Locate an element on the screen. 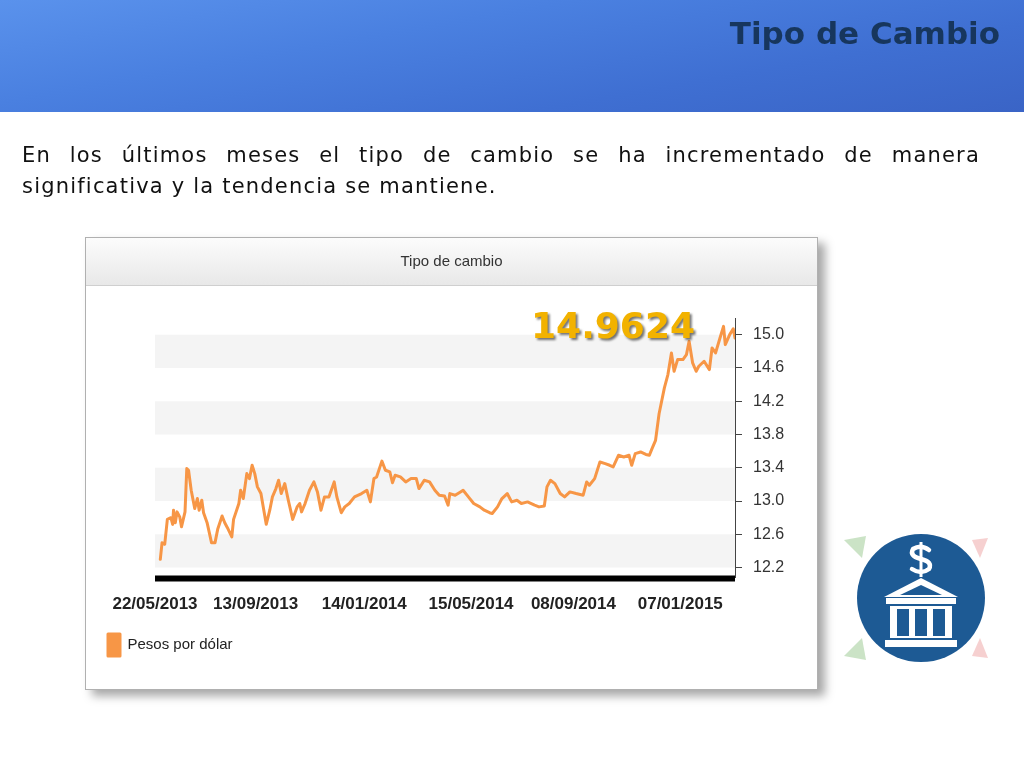 This screenshot has width=1024, height=768. y-tick-label: 13.0 is located at coordinates (769, 500).